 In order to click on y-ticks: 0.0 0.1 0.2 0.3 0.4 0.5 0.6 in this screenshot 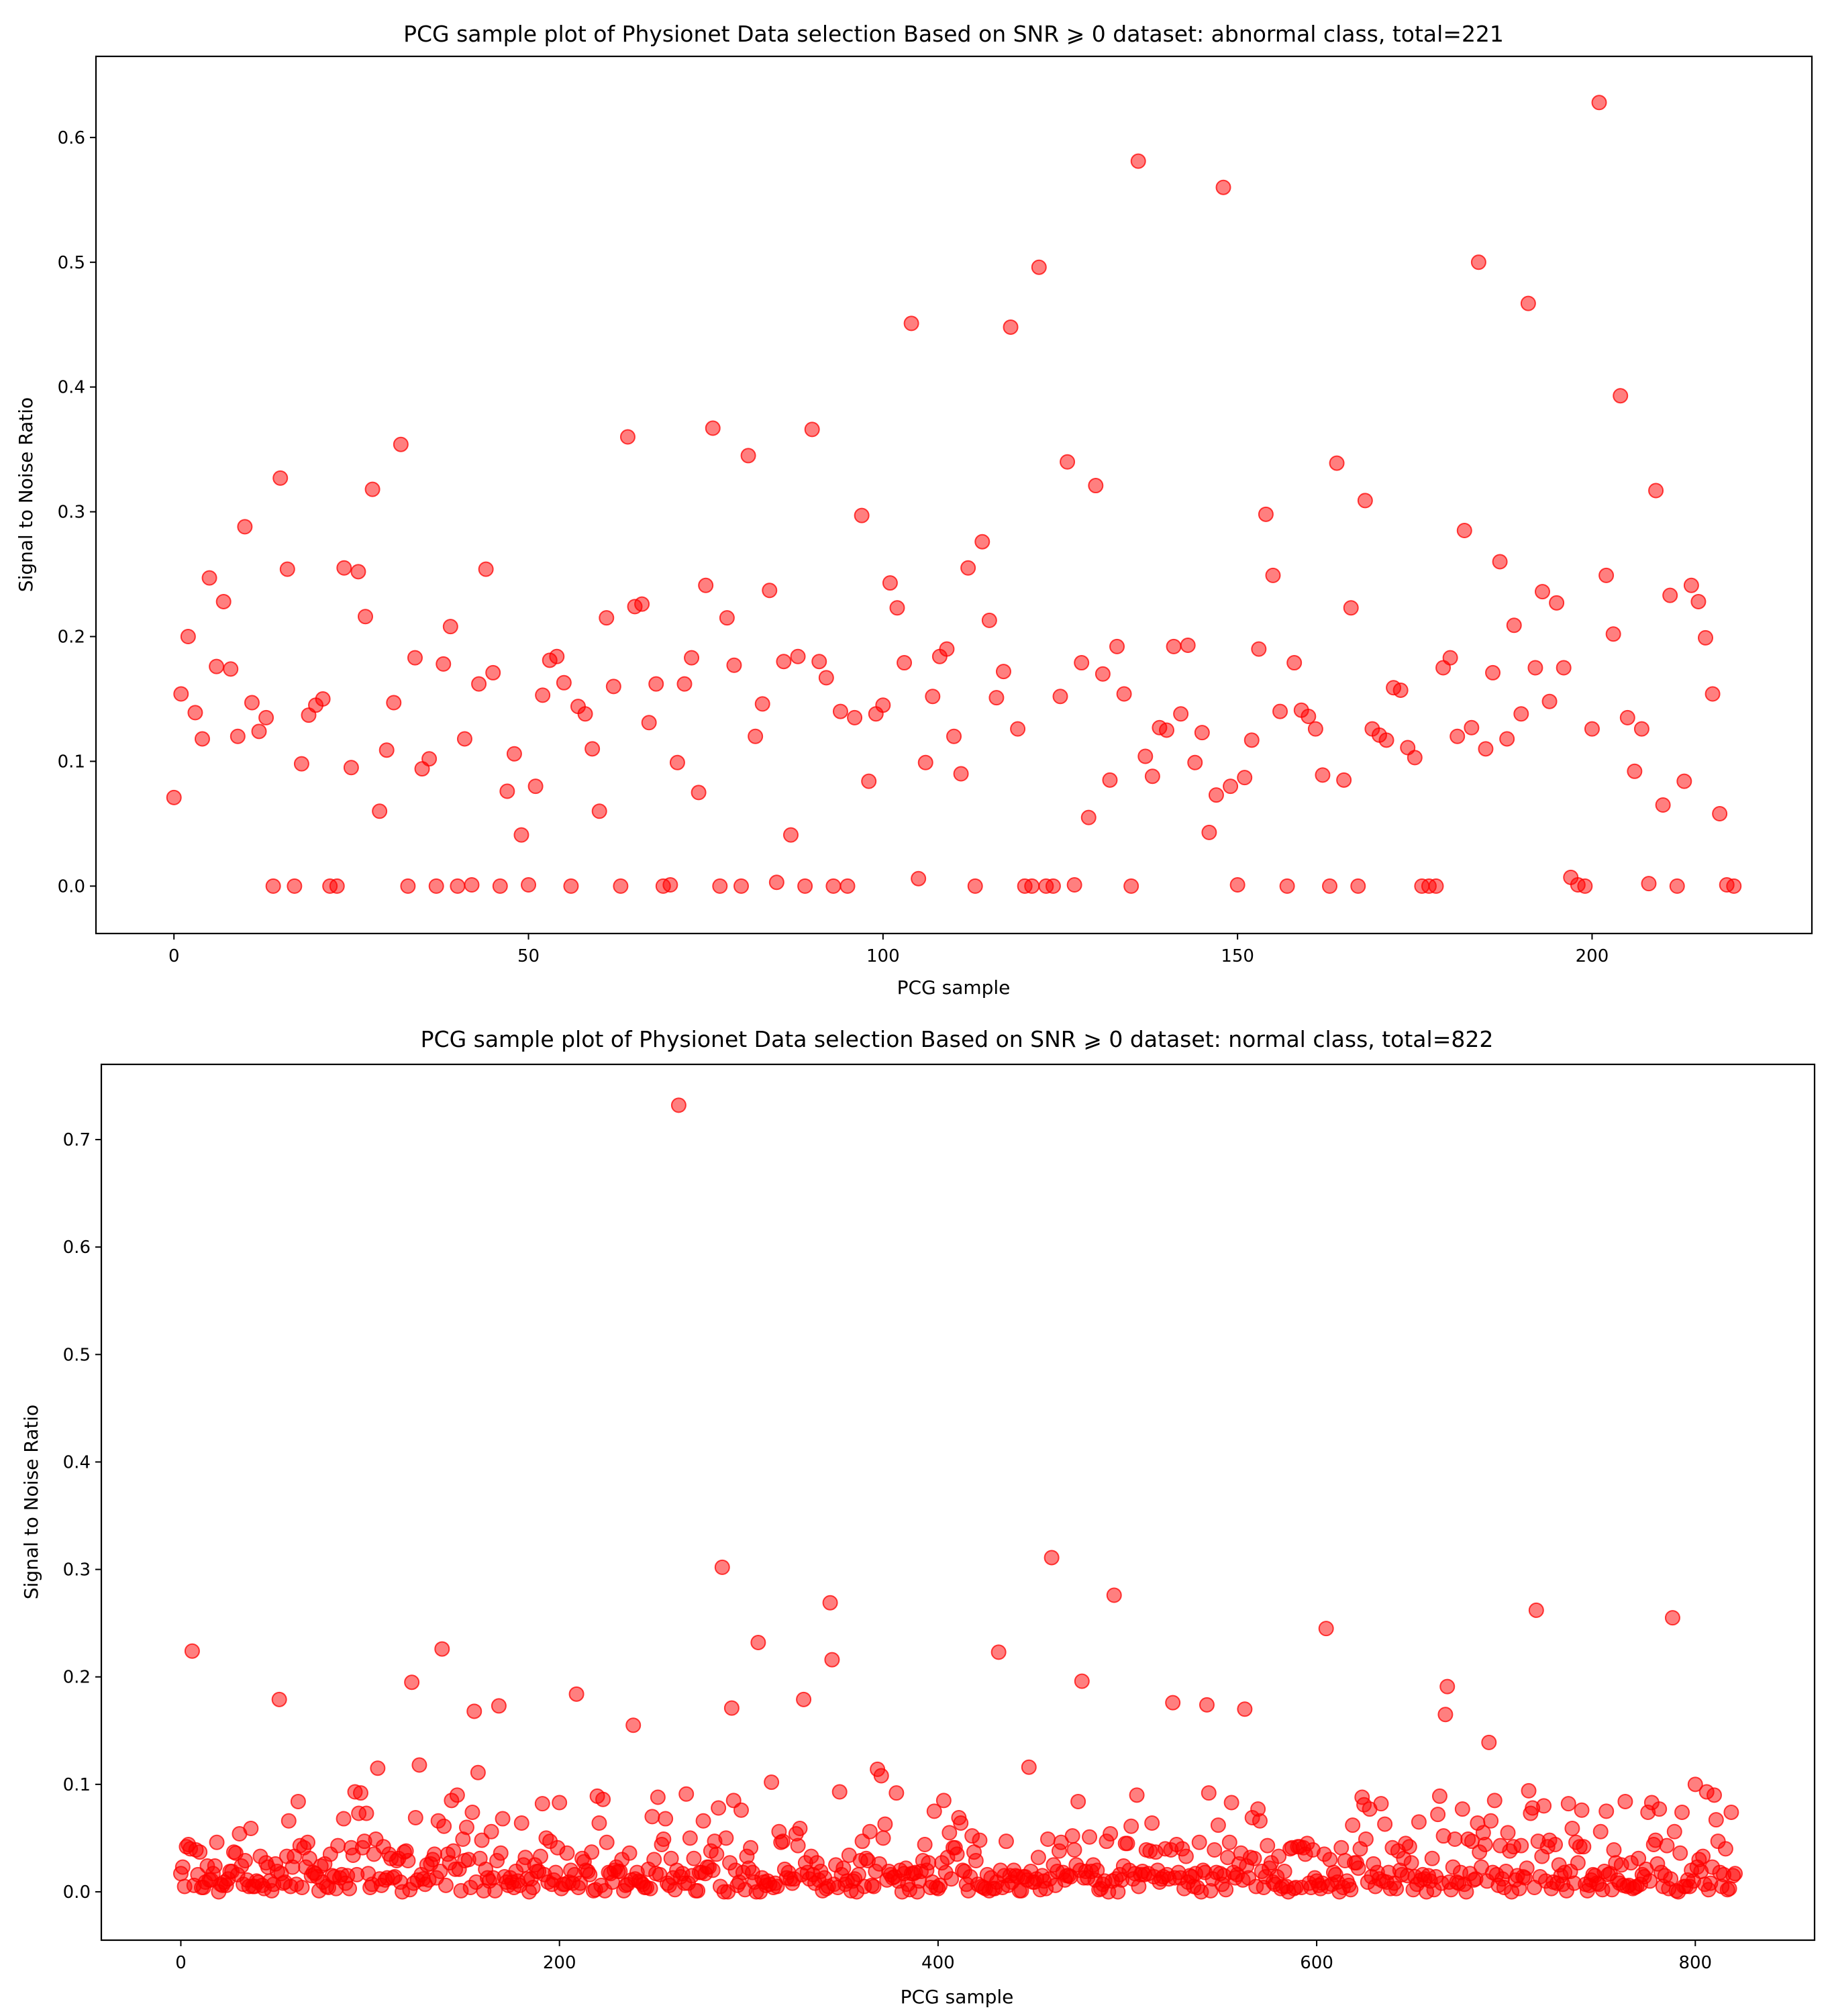, I will do `click(77, 512)`.